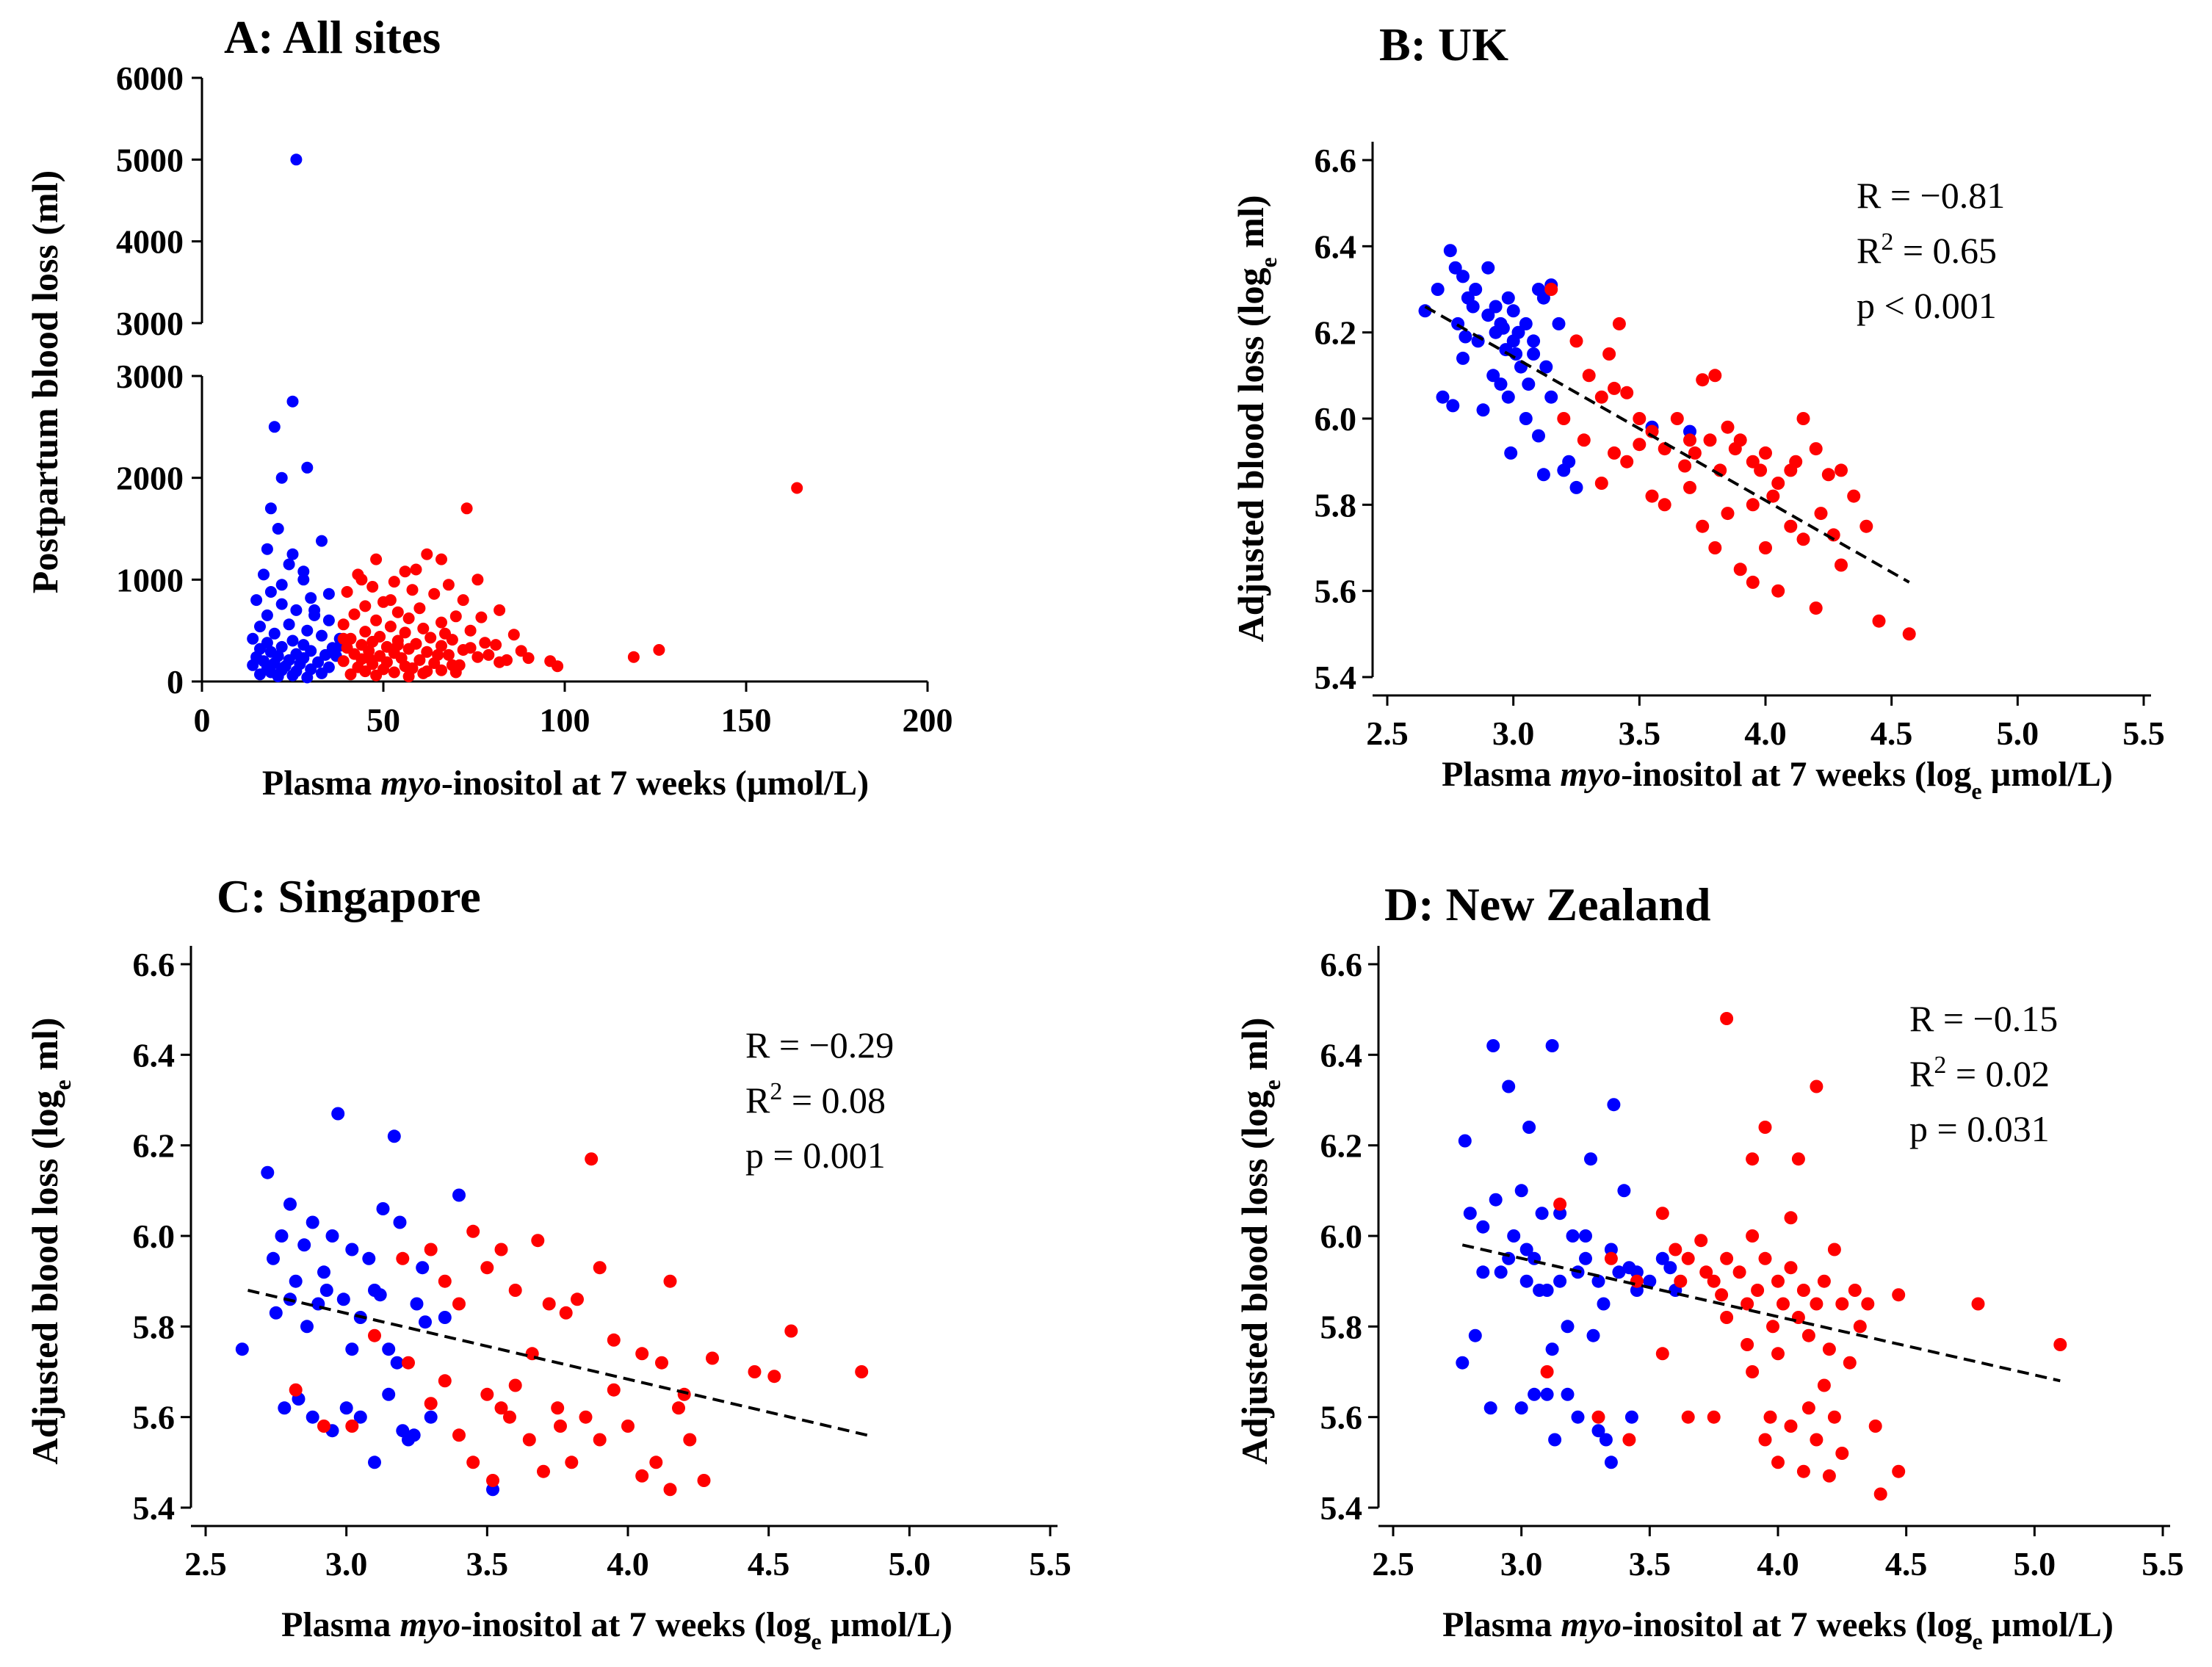 The image size is (2212, 1667). I want to click on x-tick-label: 4.5, so click(1892, 733).